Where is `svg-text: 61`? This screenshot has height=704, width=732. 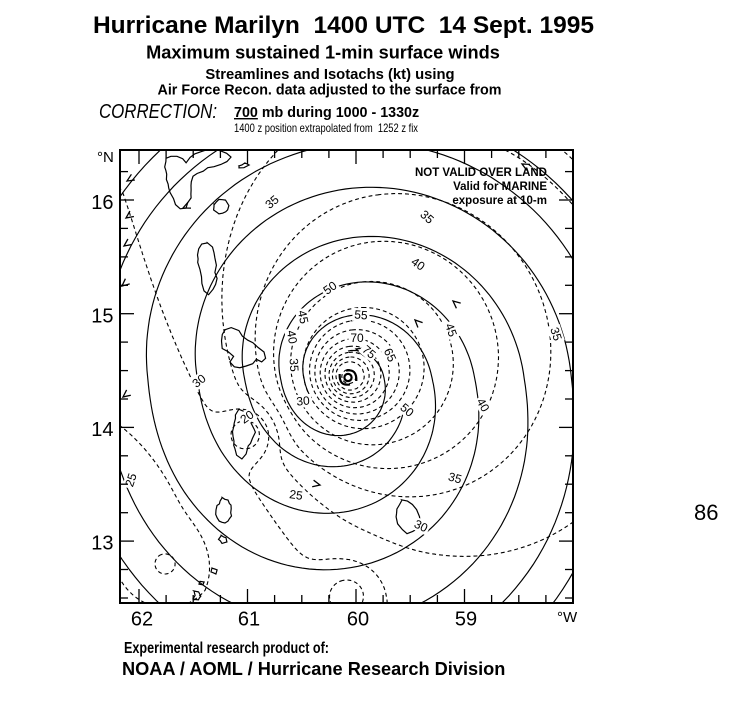 svg-text: 61 is located at coordinates (249, 620).